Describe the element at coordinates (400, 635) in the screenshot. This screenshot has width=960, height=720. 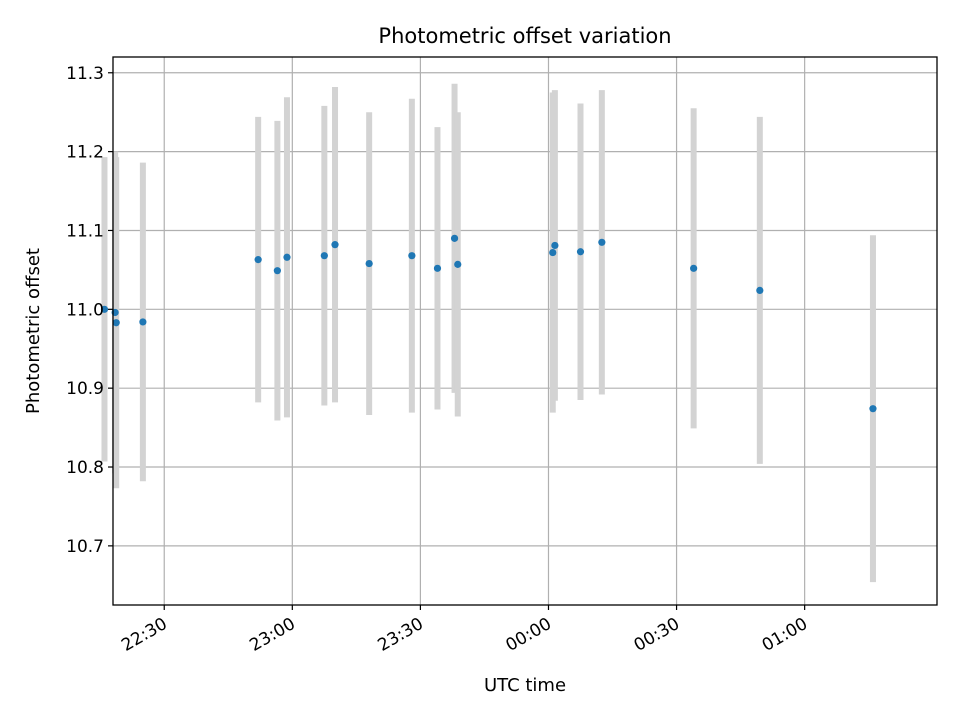
I see `x-tick-label: 23:30` at that location.